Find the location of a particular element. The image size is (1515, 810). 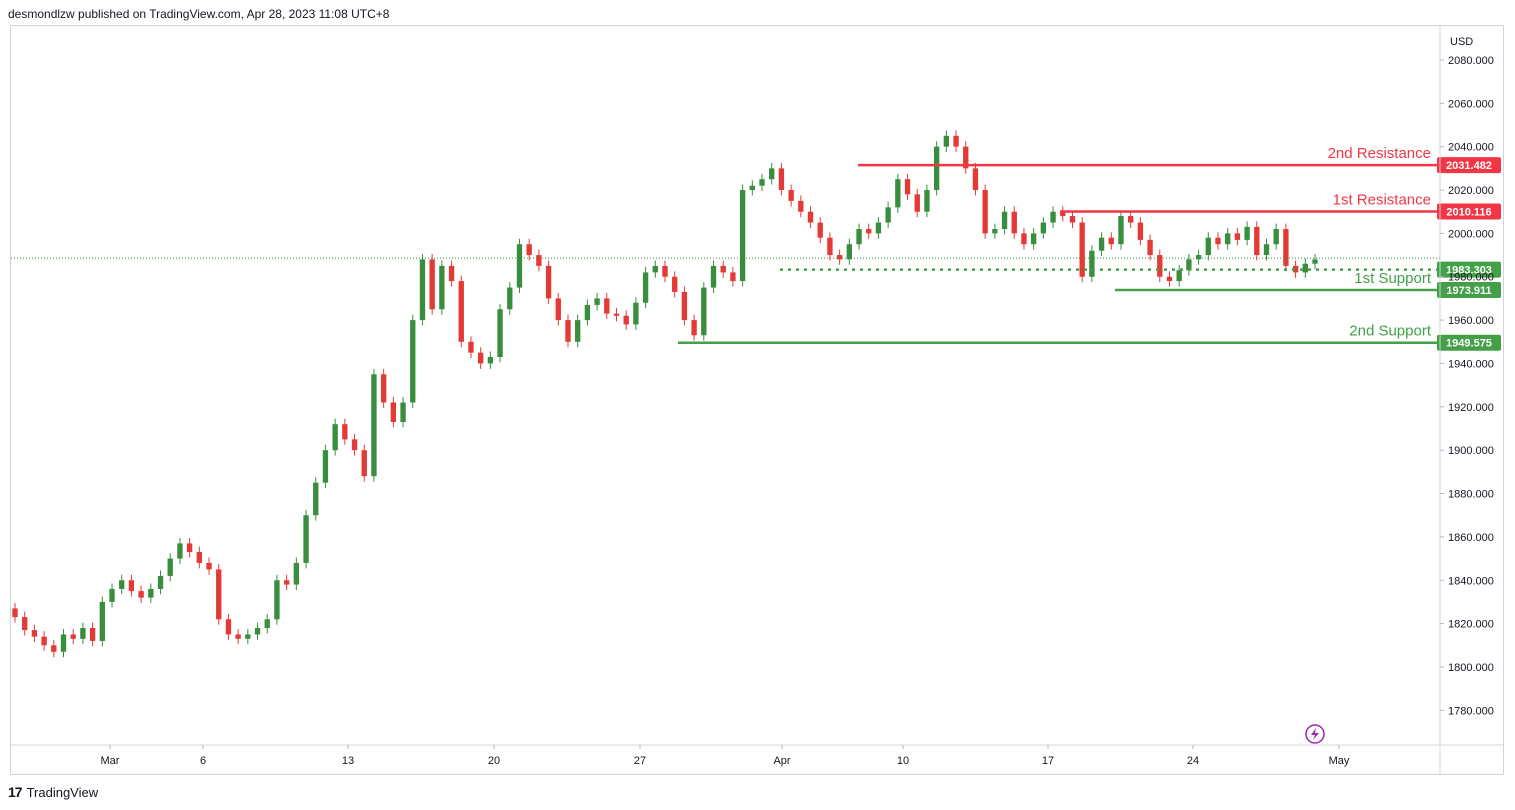

pivot-price-label: 1983.303 is located at coordinates (1469, 271).